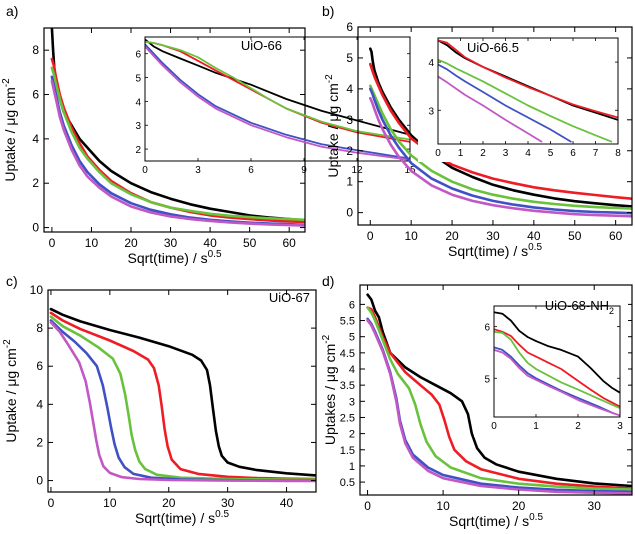  What do you see at coordinates (250, 243) in the screenshot?
I see `x-tick-label: 50` at bounding box center [250, 243].